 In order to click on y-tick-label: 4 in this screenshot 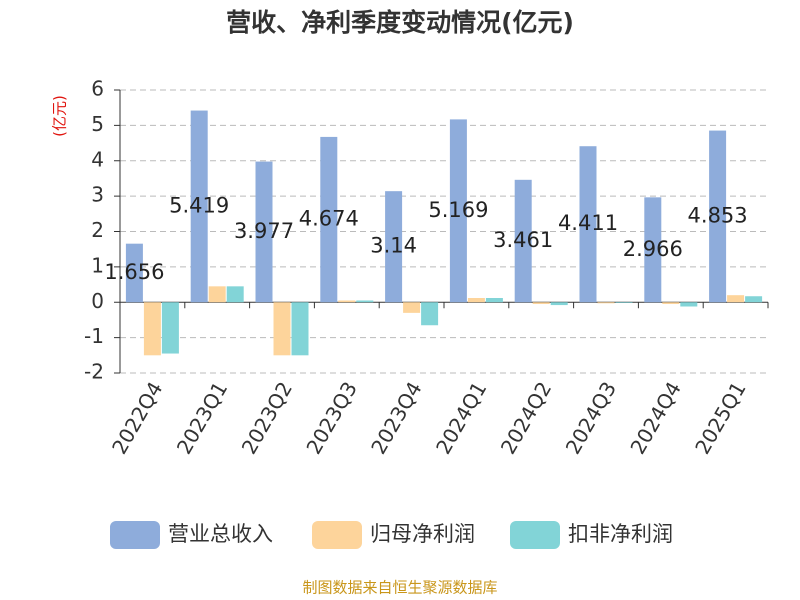, I will do `click(97, 159)`.